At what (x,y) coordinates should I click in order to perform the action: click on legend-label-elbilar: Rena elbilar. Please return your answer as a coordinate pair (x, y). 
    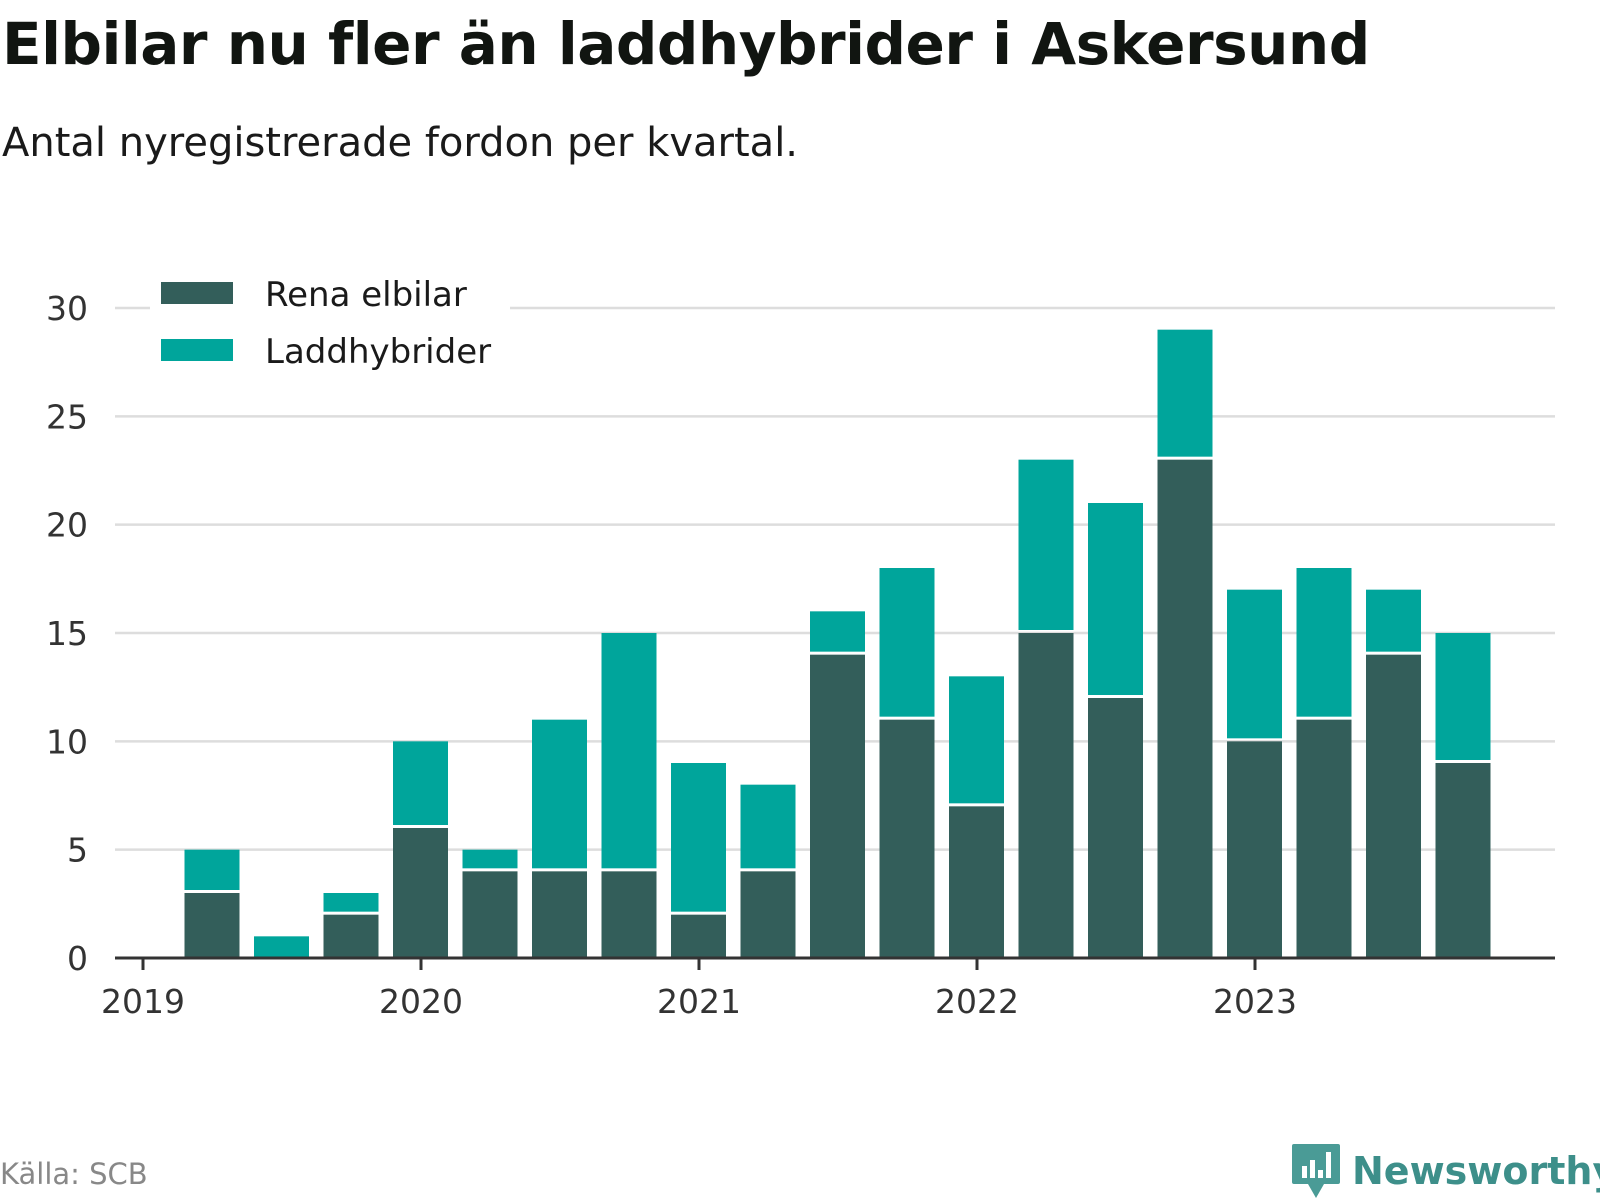
    Looking at the image, I should click on (366, 295).